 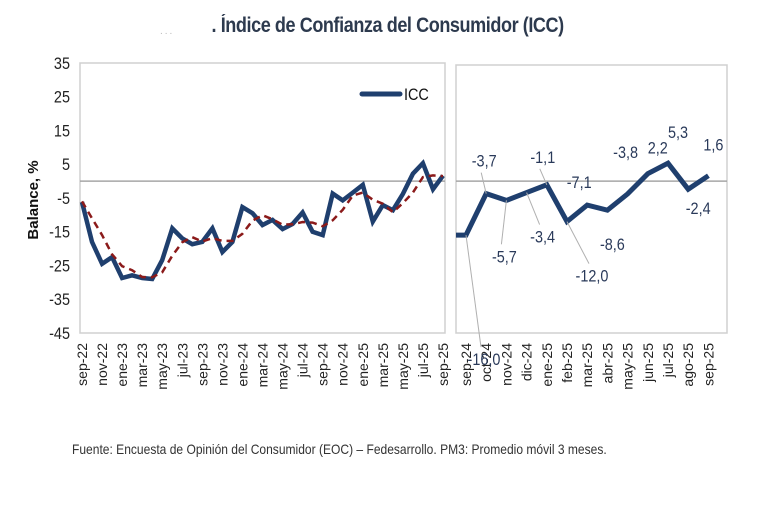 What do you see at coordinates (182, 360) in the screenshot?
I see `x-tick-label: jul-23` at bounding box center [182, 360].